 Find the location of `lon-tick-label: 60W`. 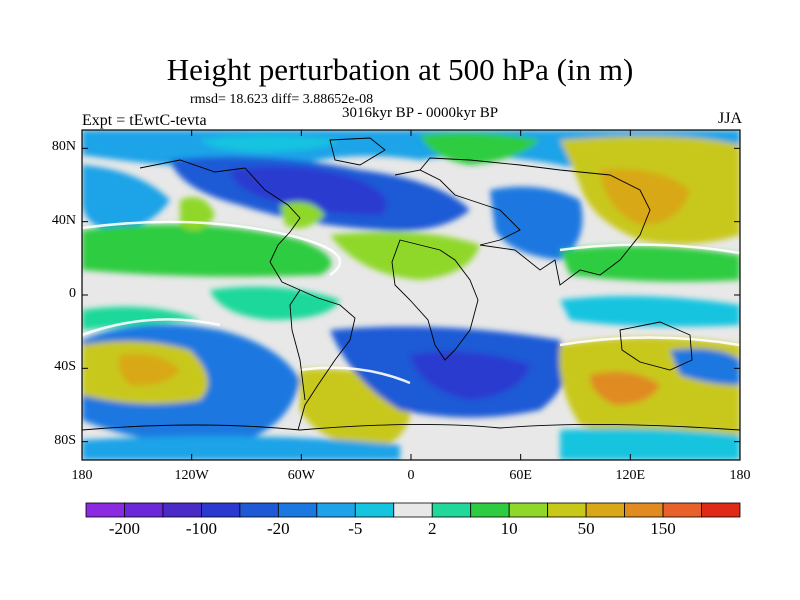

lon-tick-label: 60W is located at coordinates (301, 475).